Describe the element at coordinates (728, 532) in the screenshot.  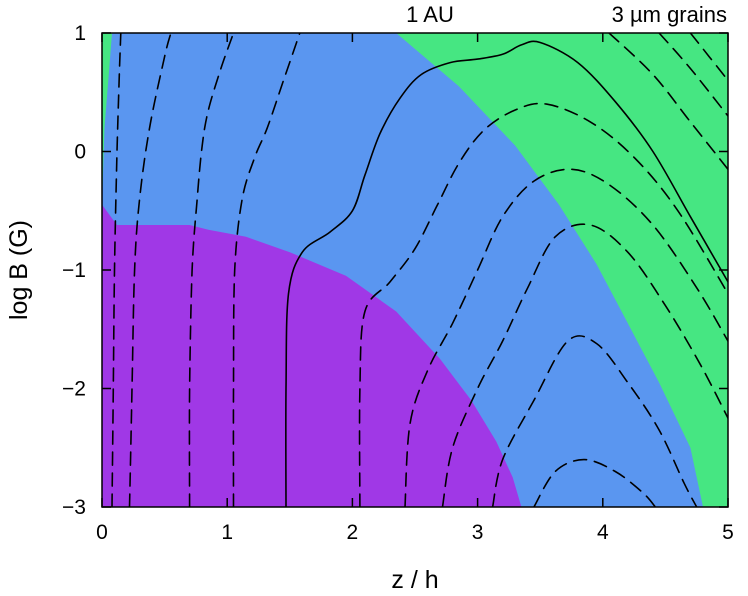
I see `x-tick-label: 5` at that location.